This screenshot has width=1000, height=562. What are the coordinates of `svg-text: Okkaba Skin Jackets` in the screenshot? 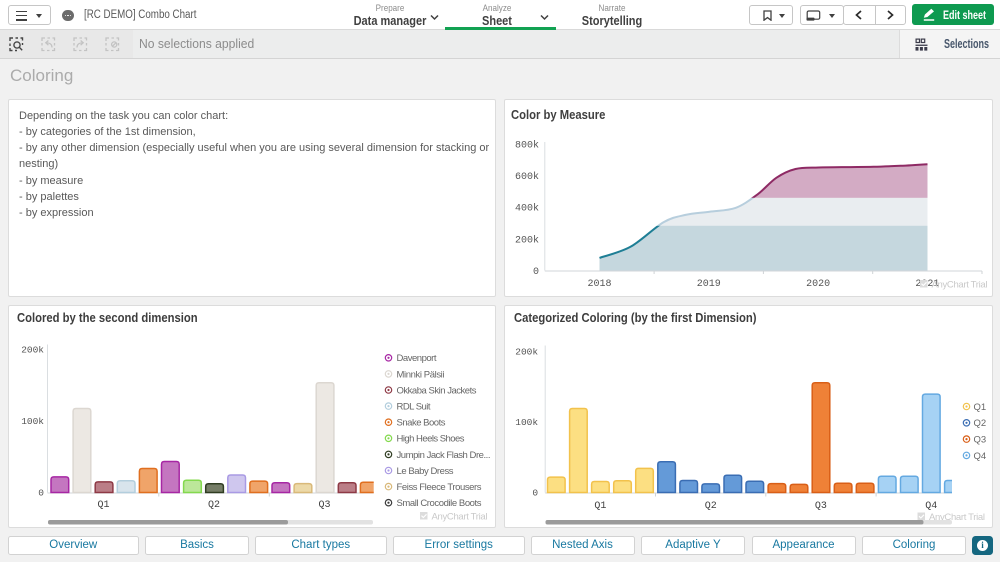 It's located at (436, 390).